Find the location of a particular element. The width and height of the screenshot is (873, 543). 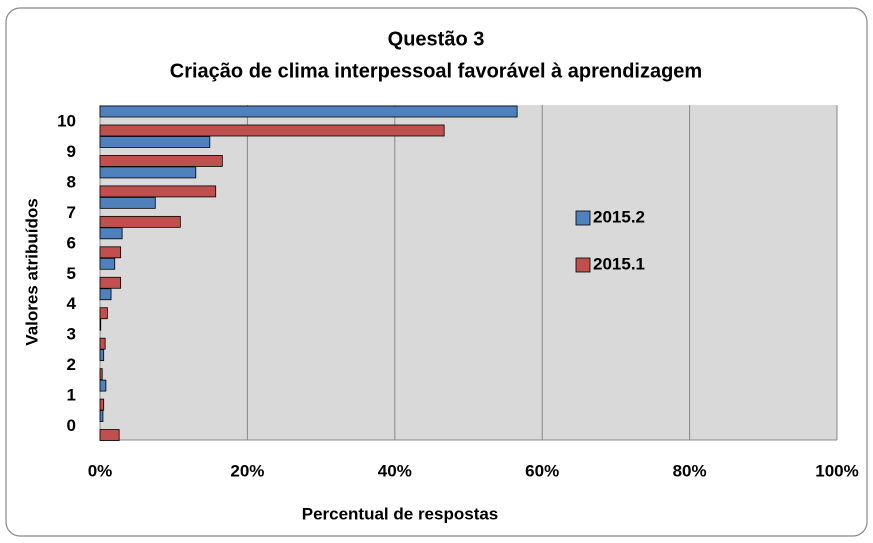

x-axis-title: Percentual de respostas is located at coordinates (400, 513).